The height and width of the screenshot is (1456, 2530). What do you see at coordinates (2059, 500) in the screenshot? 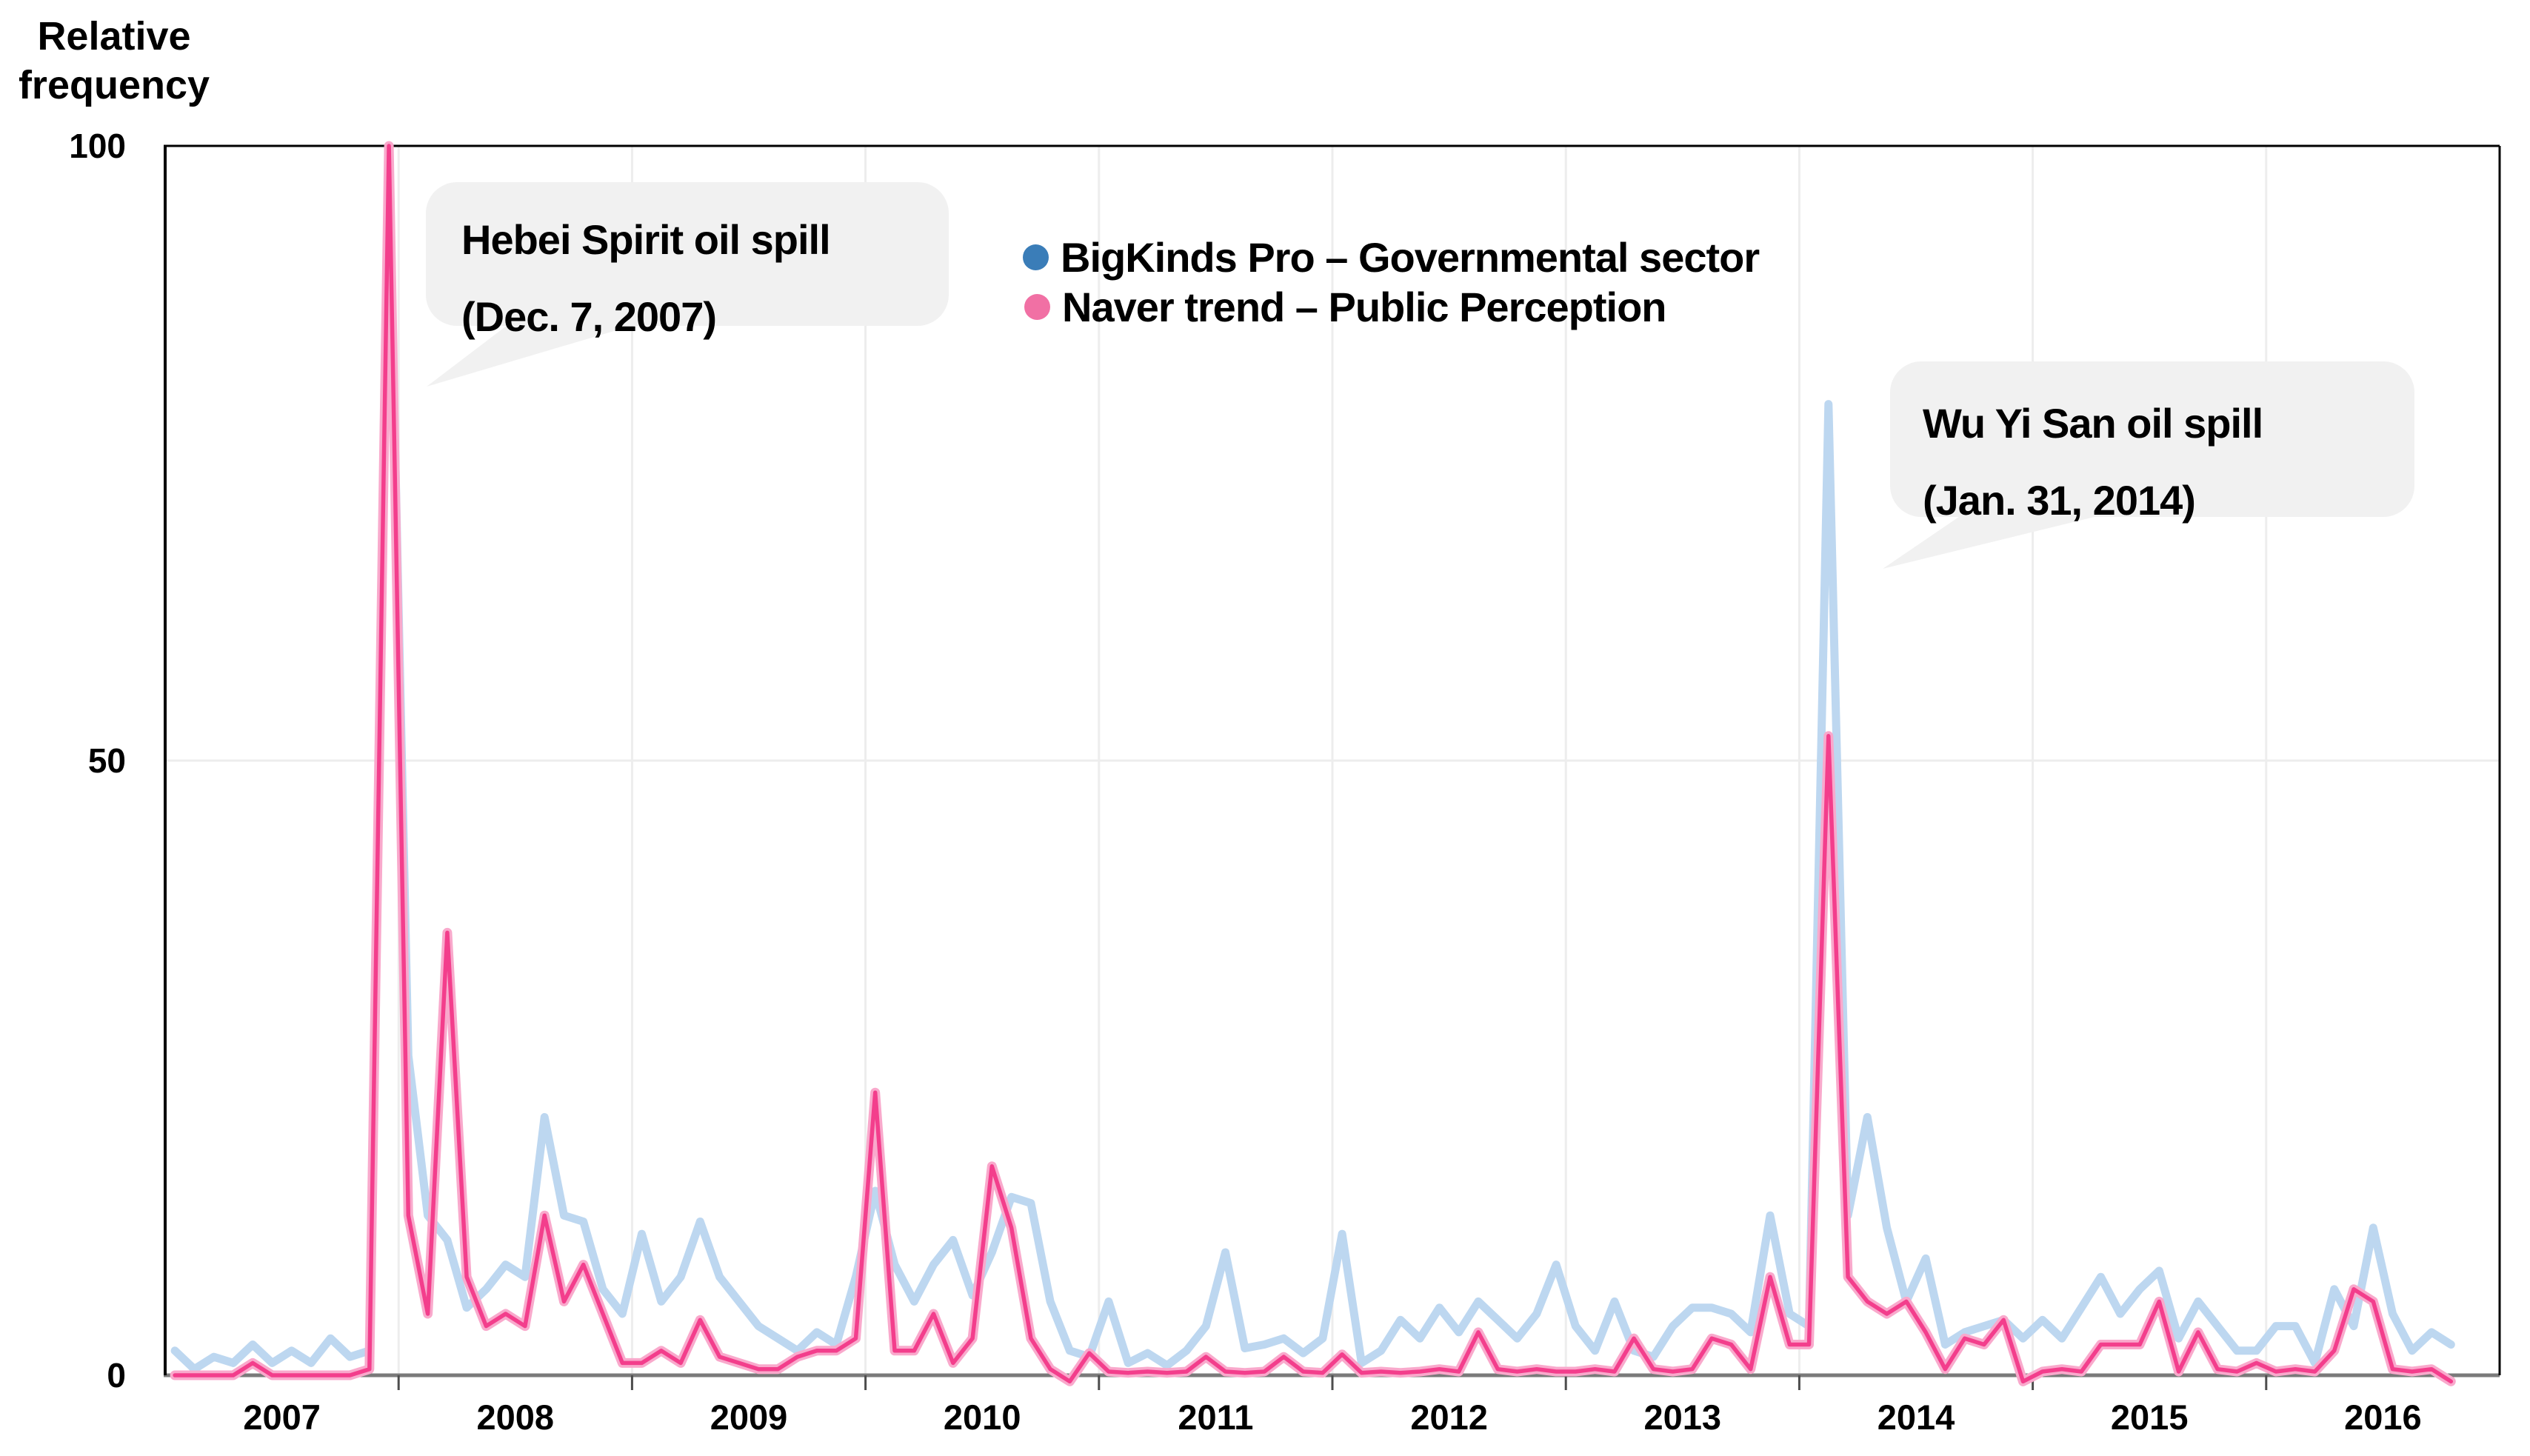
I see `callout-wuyisan-date: (Jan. 31, 2014)` at bounding box center [2059, 500].